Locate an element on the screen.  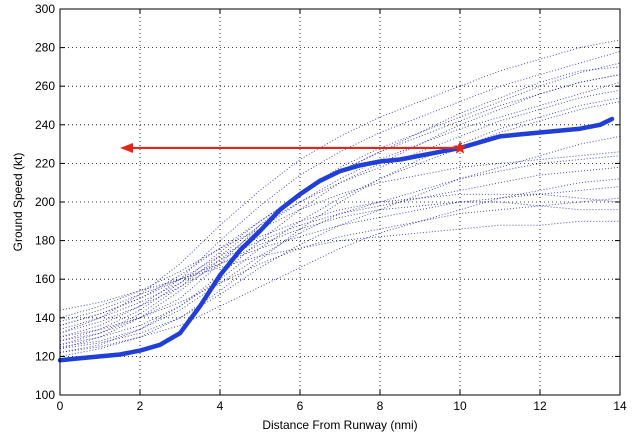
y-tick-label: 180 is located at coordinates (45, 241).